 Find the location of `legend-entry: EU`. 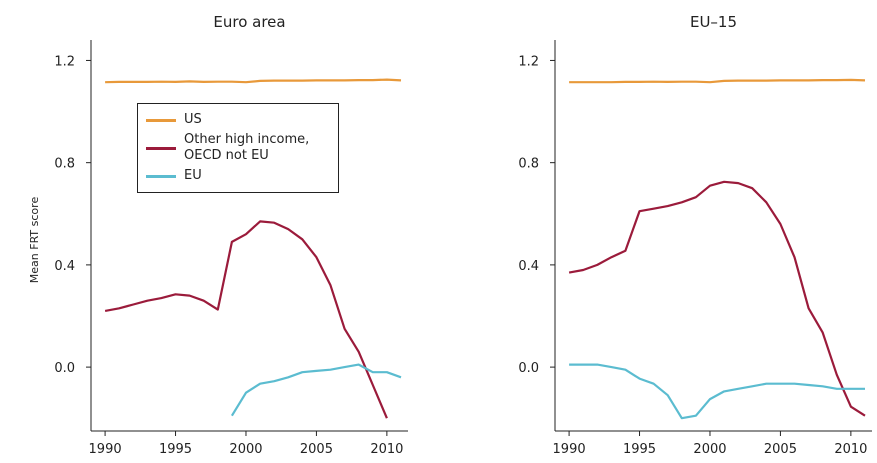

legend-entry: EU is located at coordinates (238, 176).